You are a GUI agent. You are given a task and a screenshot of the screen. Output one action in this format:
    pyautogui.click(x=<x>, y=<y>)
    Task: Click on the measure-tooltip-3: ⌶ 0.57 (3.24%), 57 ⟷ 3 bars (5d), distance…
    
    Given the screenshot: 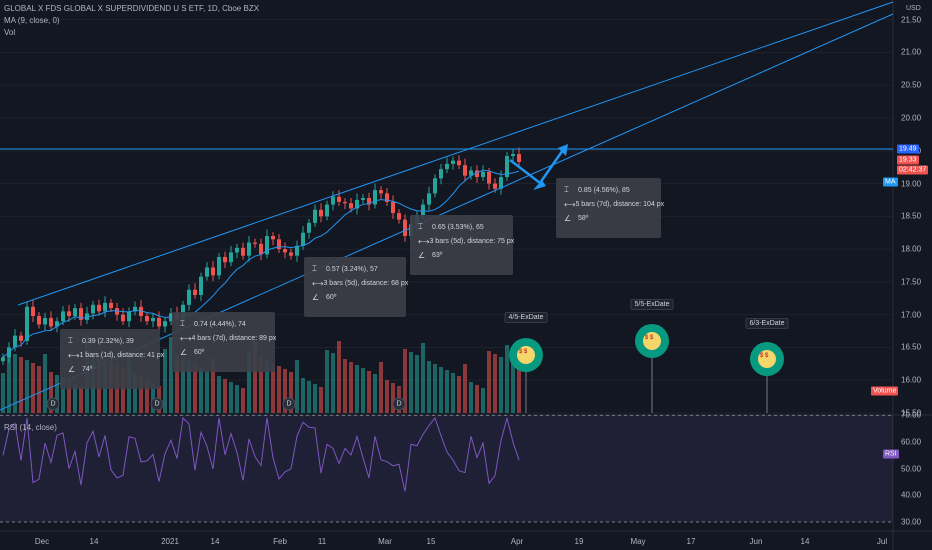 What is the action you would take?
    pyautogui.click(x=356, y=287)
    